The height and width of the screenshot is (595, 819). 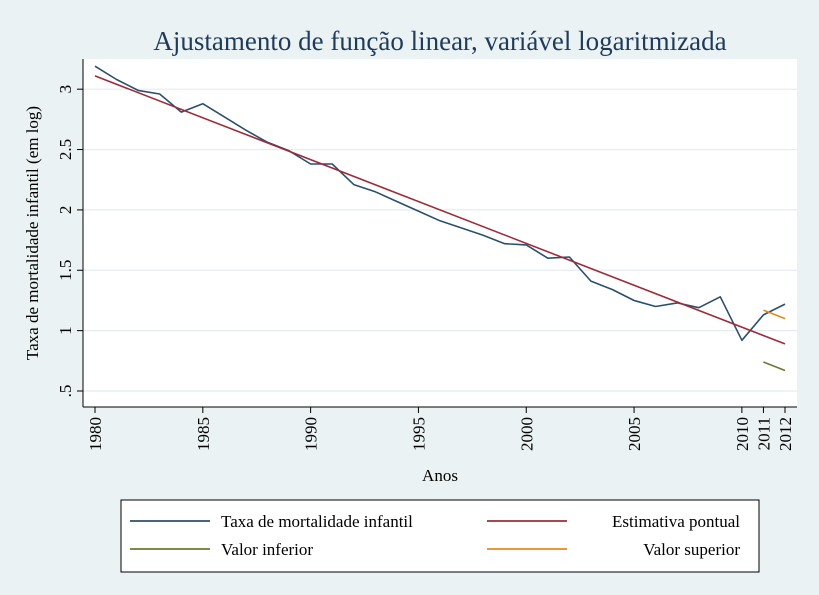 I want to click on series-line-valor-superior, so click(x=774, y=314).